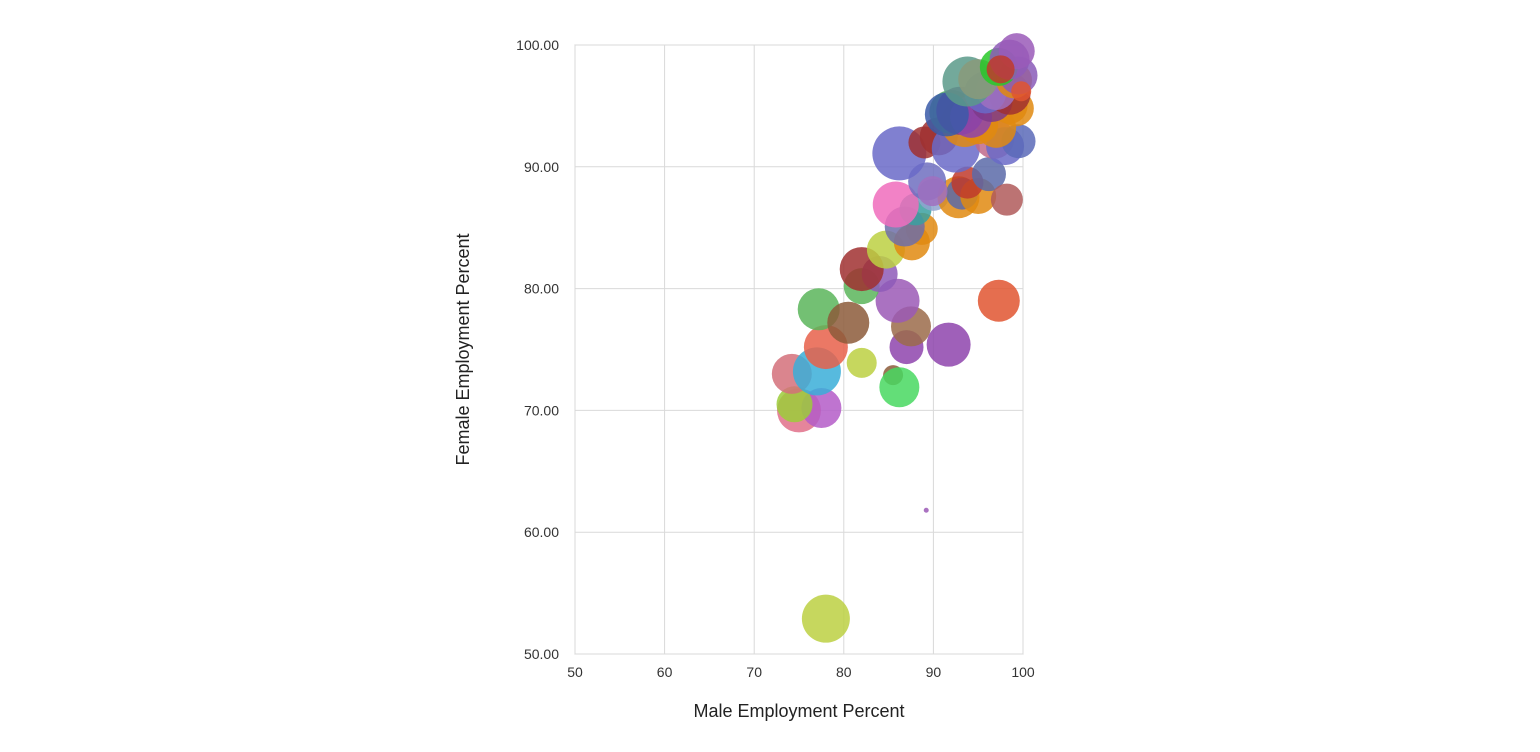 The width and height of the screenshot is (1540, 752). What do you see at coordinates (541, 654) in the screenshot?
I see `y-tick-label: 50.00` at bounding box center [541, 654].